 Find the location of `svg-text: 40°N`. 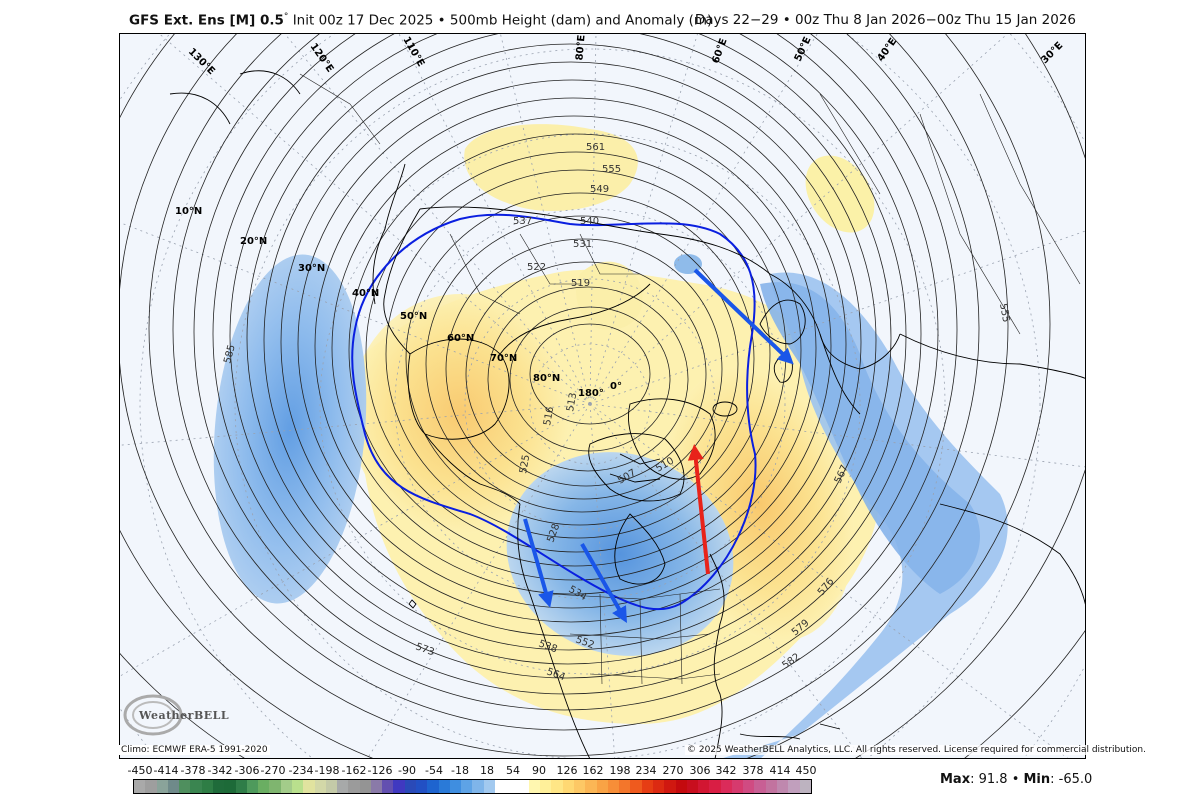

svg-text: 40°N is located at coordinates (365, 293).